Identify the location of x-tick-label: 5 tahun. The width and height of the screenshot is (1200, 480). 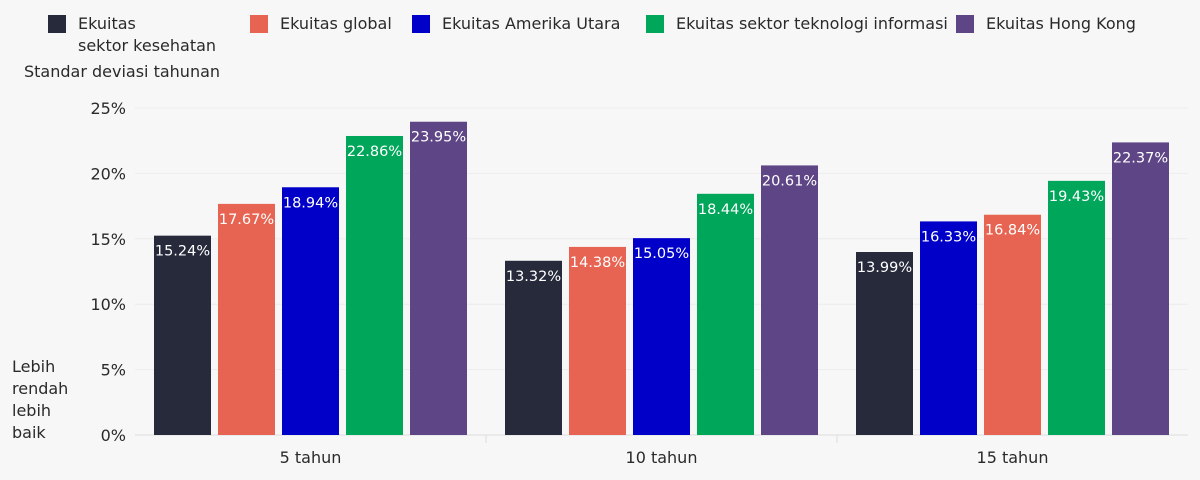
(311, 457).